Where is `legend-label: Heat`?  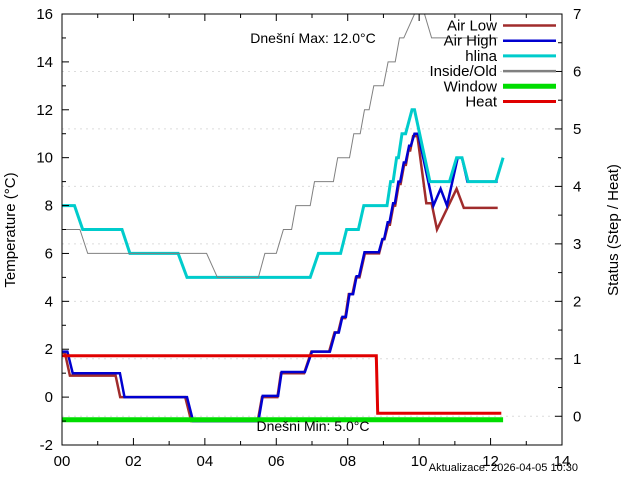
legend-label: Heat is located at coordinates (481, 102).